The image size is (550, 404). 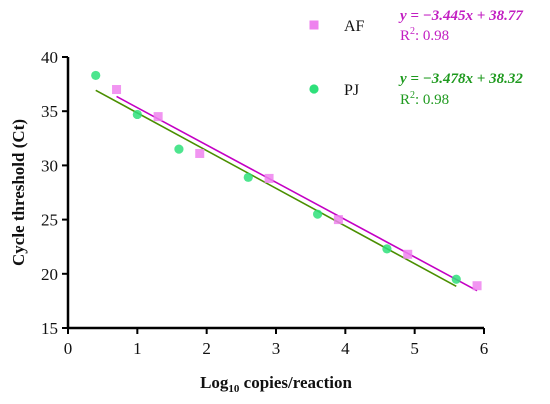 I want to click on y-tick-label-30: 30, so click(x=49, y=165).